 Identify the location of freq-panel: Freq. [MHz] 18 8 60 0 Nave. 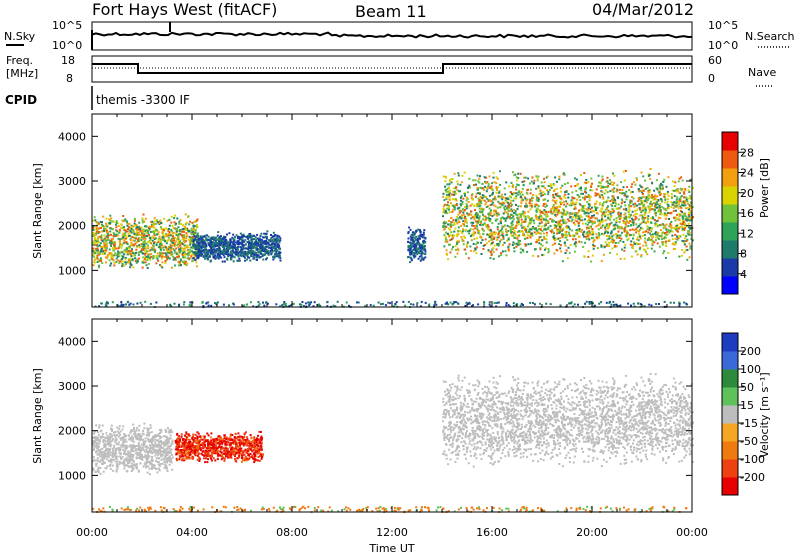
(391, 70).